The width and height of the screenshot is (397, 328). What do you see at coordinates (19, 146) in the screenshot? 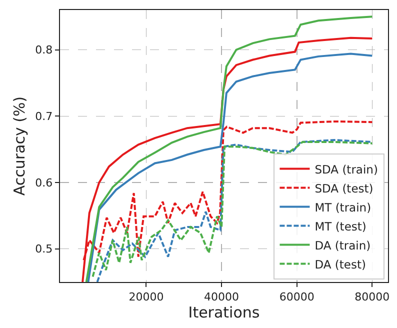
I see `y-axis-title: Accuracy (%)` at bounding box center [19, 146].